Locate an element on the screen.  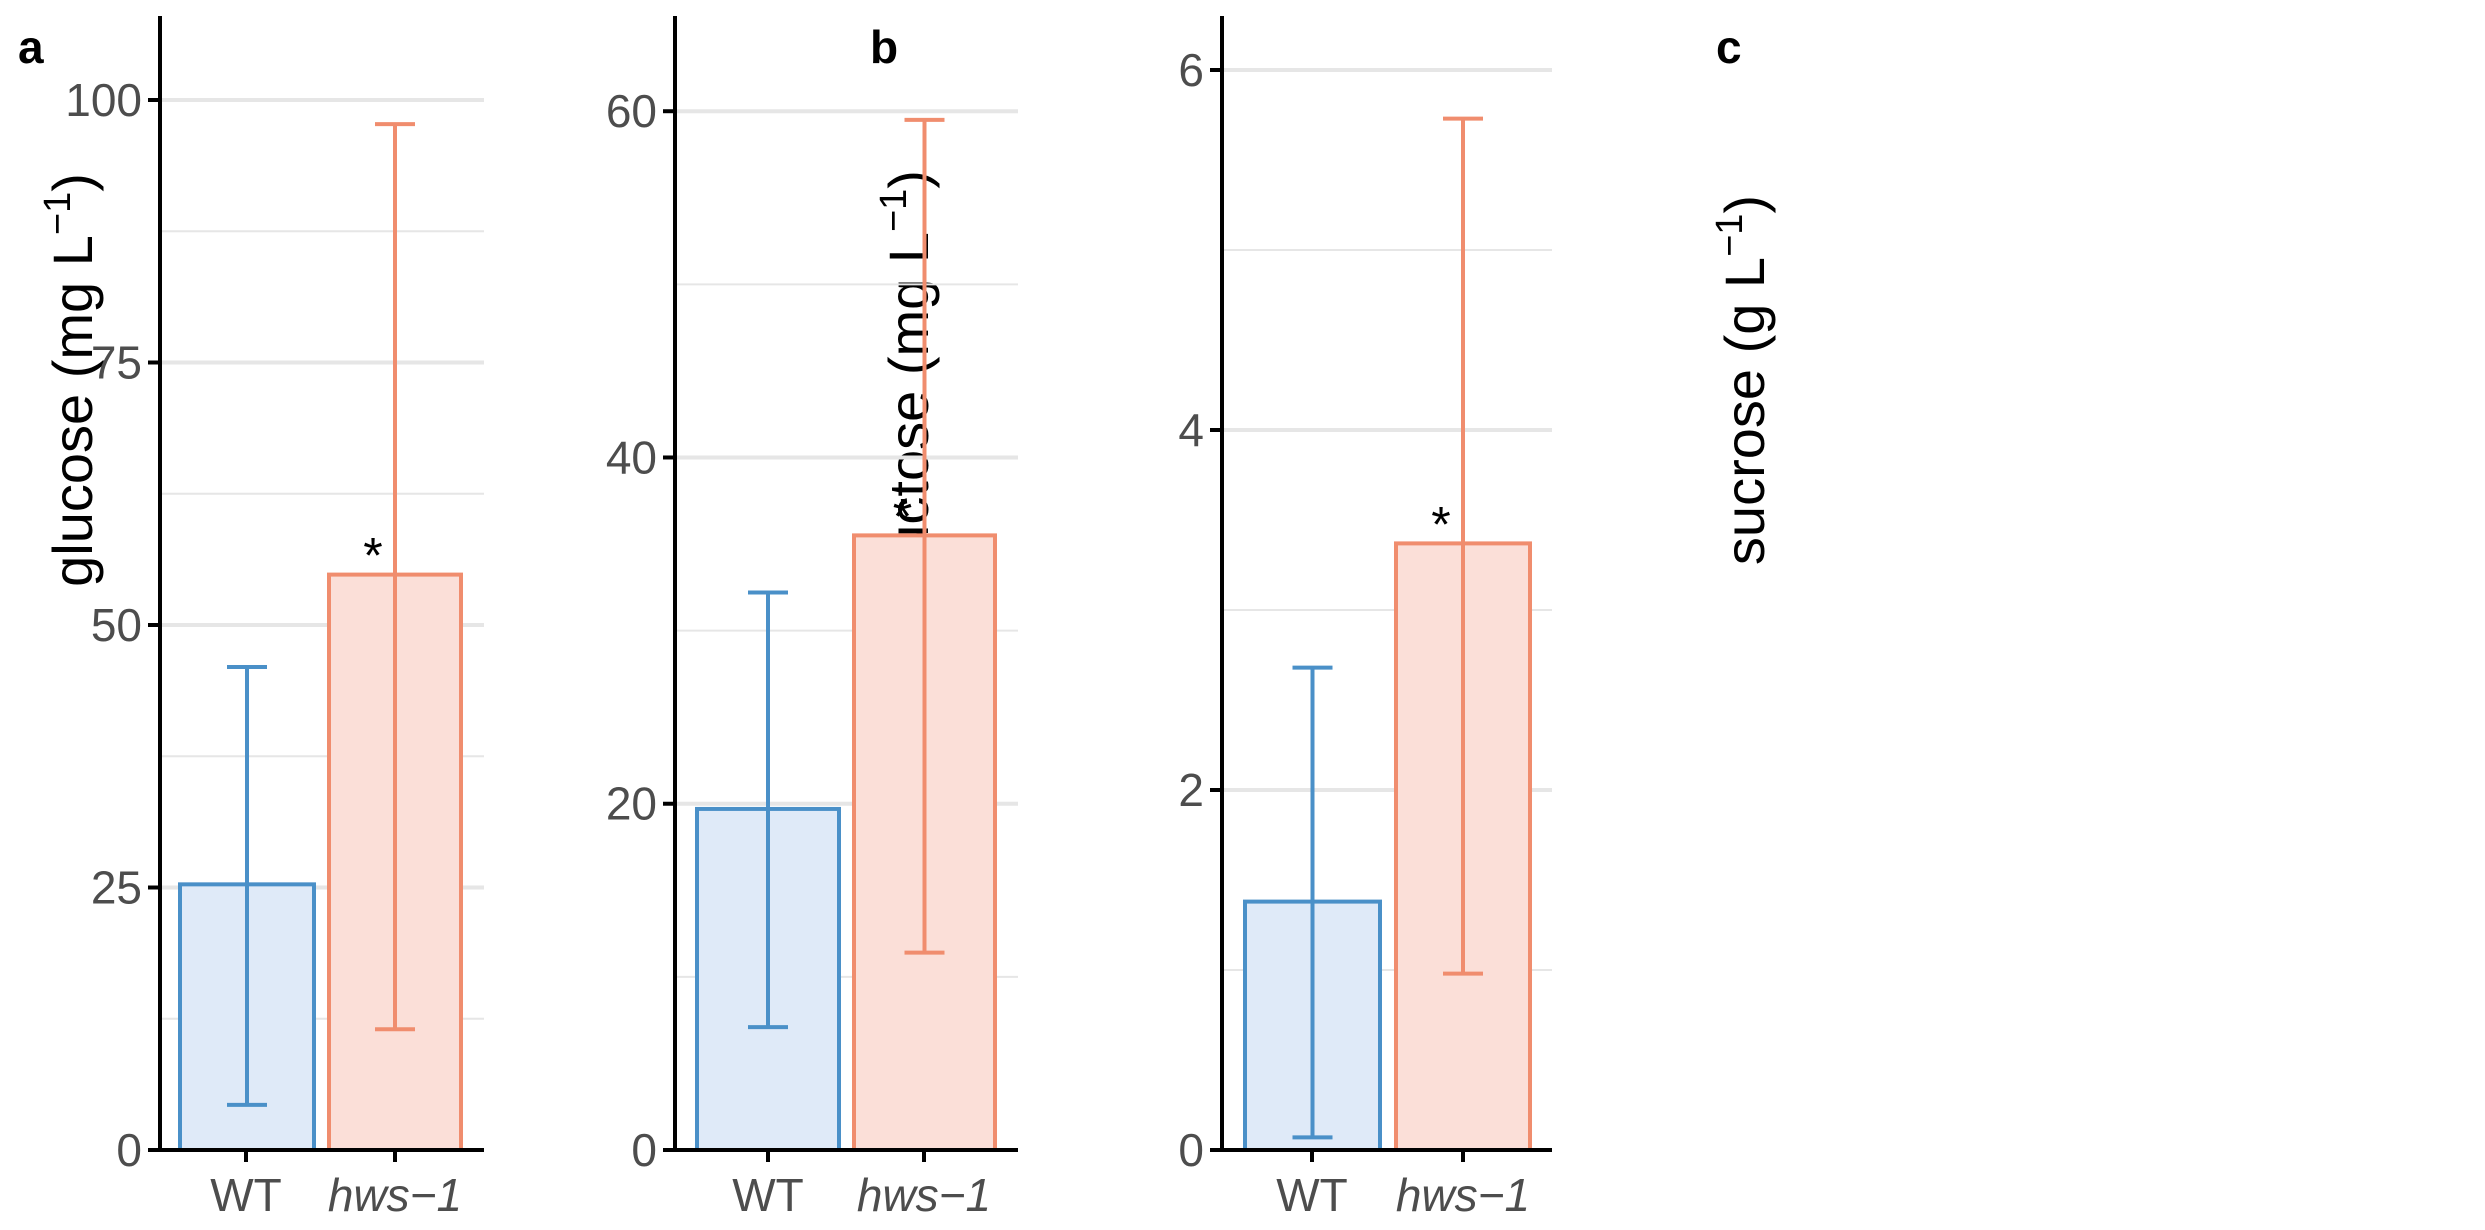
panel-letter-a: a is located at coordinates (31, 47).